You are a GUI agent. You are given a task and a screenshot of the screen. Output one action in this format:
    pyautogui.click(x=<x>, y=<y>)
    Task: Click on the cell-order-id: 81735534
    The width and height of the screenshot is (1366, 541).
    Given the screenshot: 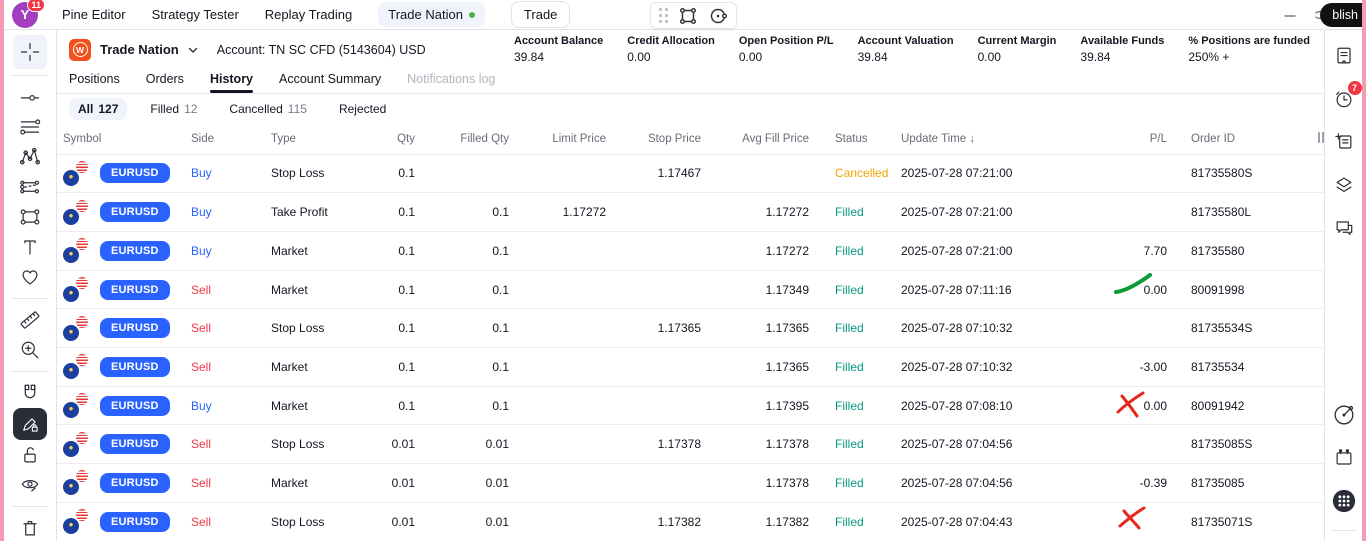 What is the action you would take?
    pyautogui.click(x=1218, y=366)
    